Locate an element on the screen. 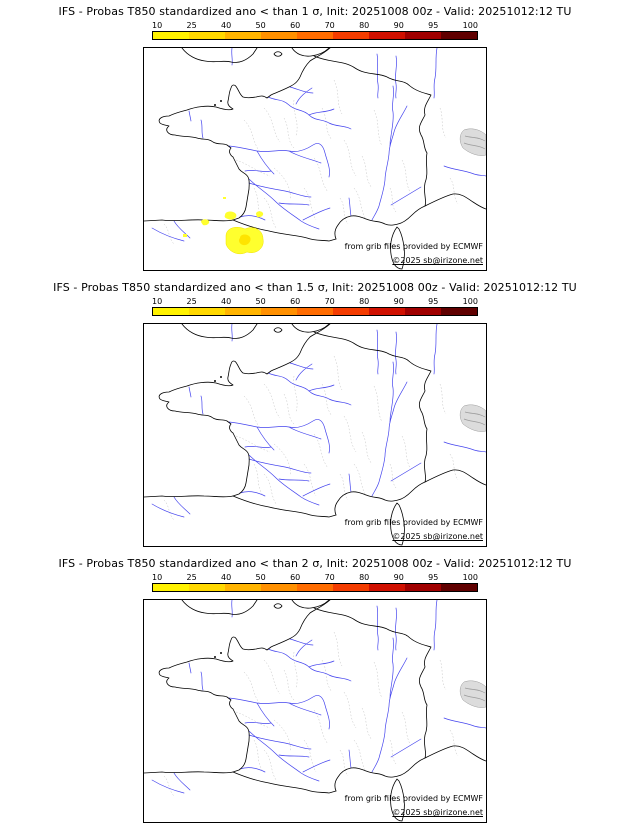 The image size is (630, 828). anomaly-overlay is located at coordinates (223, 225).